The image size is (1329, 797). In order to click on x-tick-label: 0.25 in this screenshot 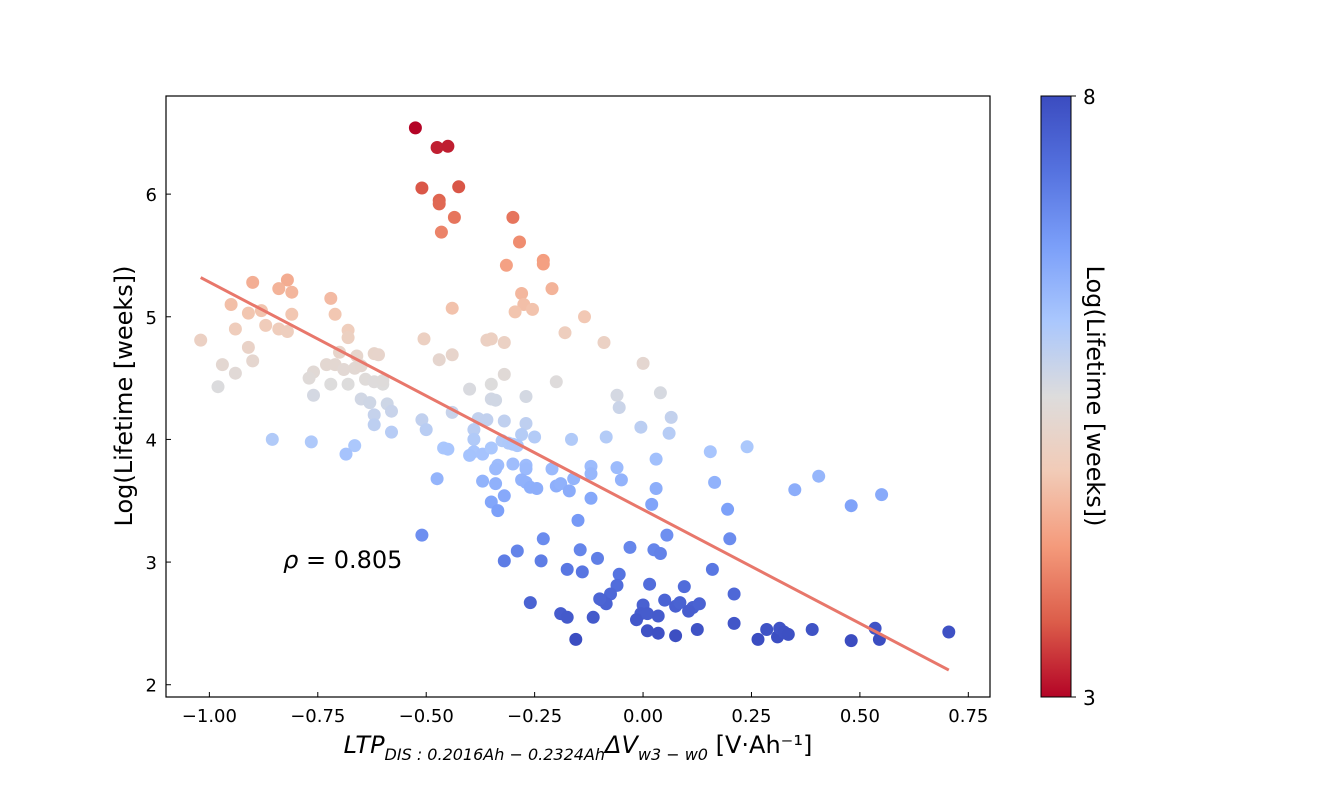, I will do `click(751, 716)`.